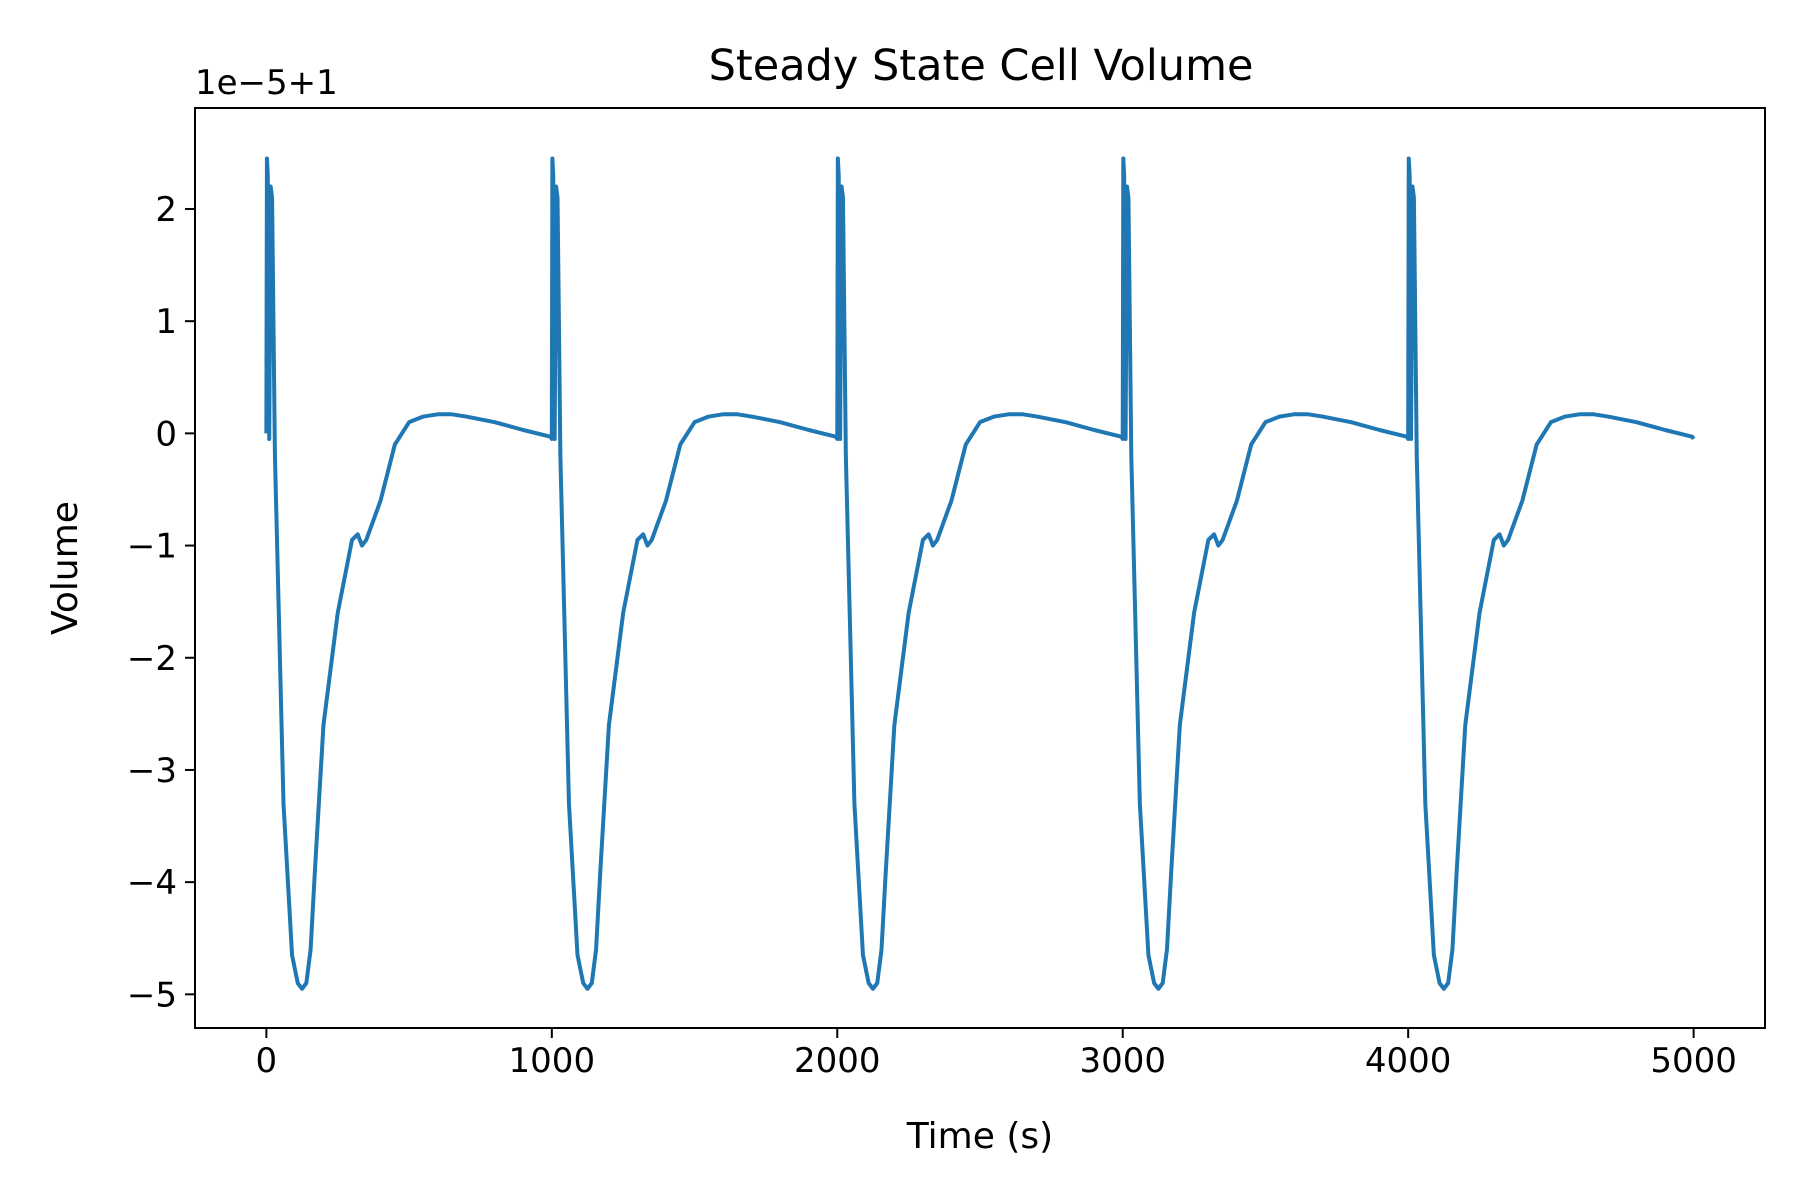 The height and width of the screenshot is (1200, 1800). I want to click on chart-title: Steady State Cell Volume, so click(981, 66).